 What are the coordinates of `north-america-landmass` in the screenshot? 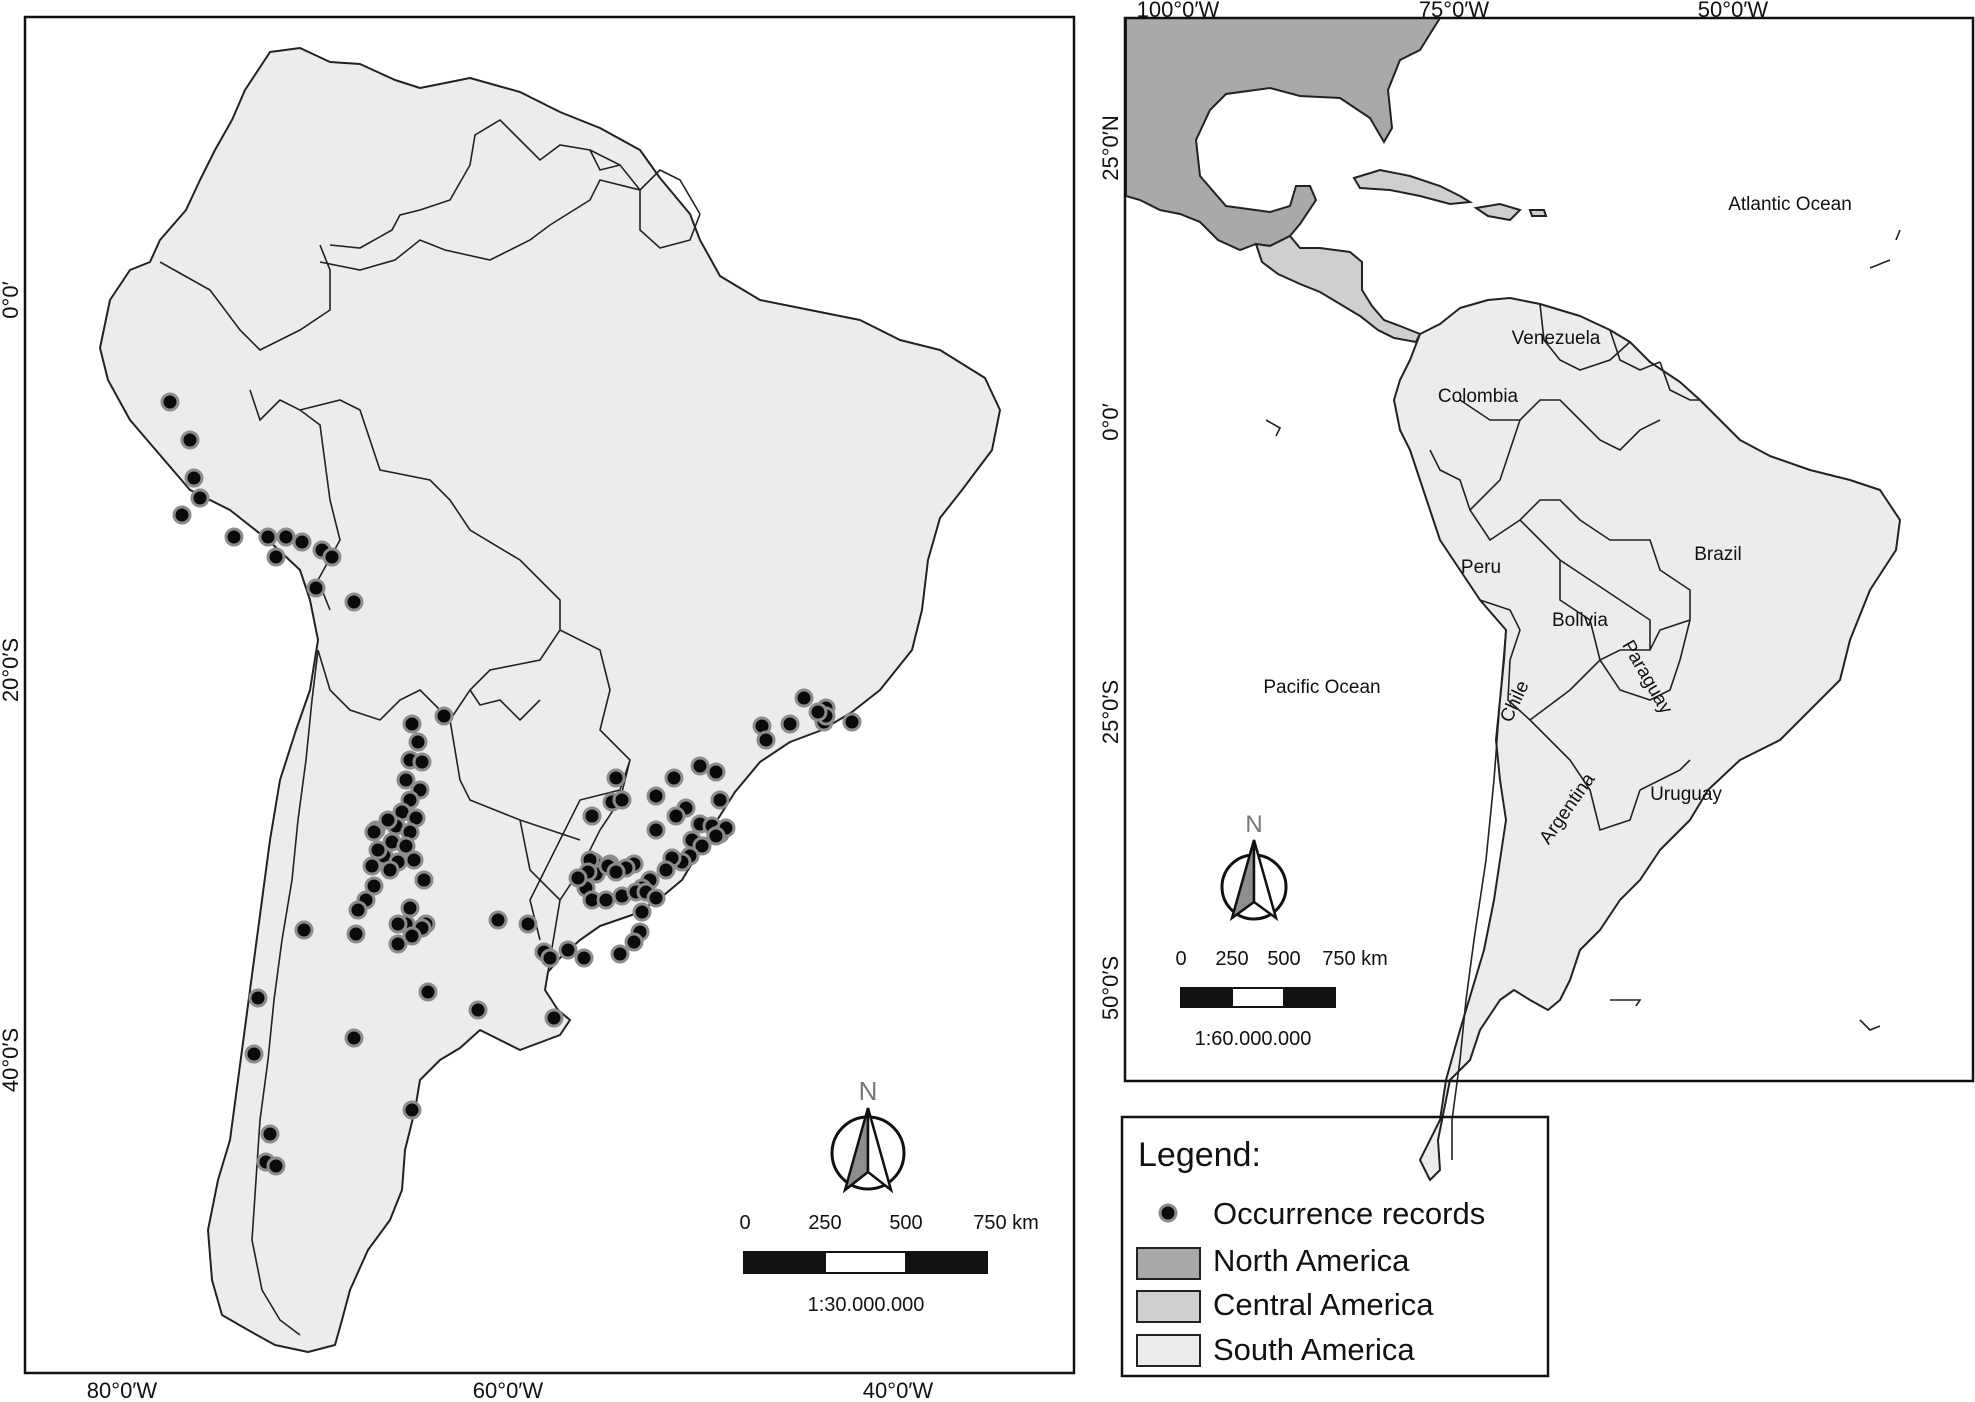 It's located at (1283, 134).